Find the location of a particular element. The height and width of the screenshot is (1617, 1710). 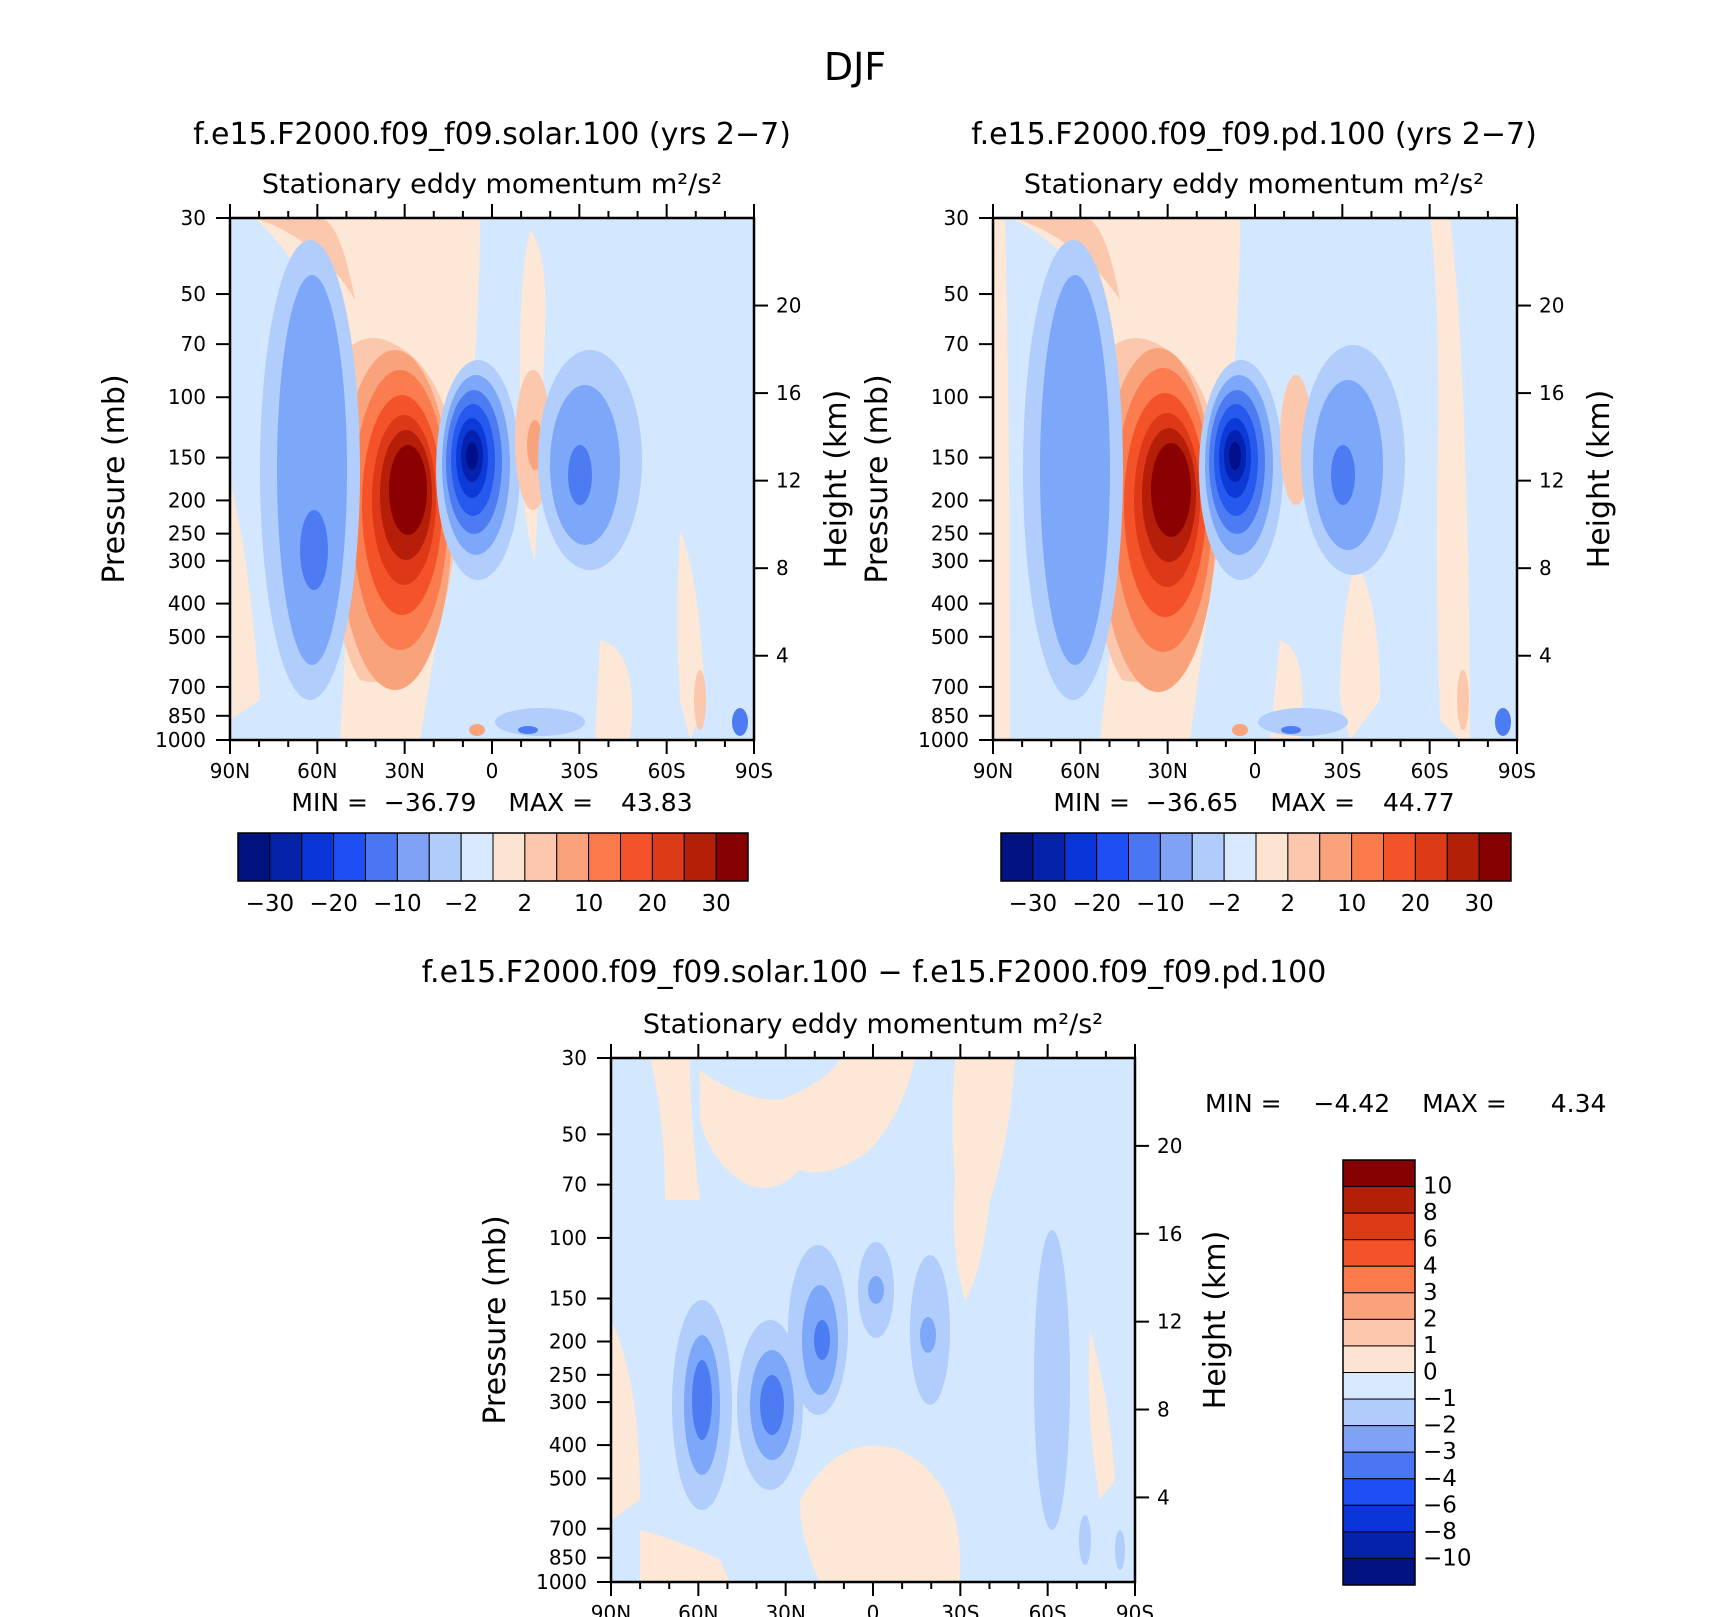

colorbar-label: −3 is located at coordinates (1440, 1452).